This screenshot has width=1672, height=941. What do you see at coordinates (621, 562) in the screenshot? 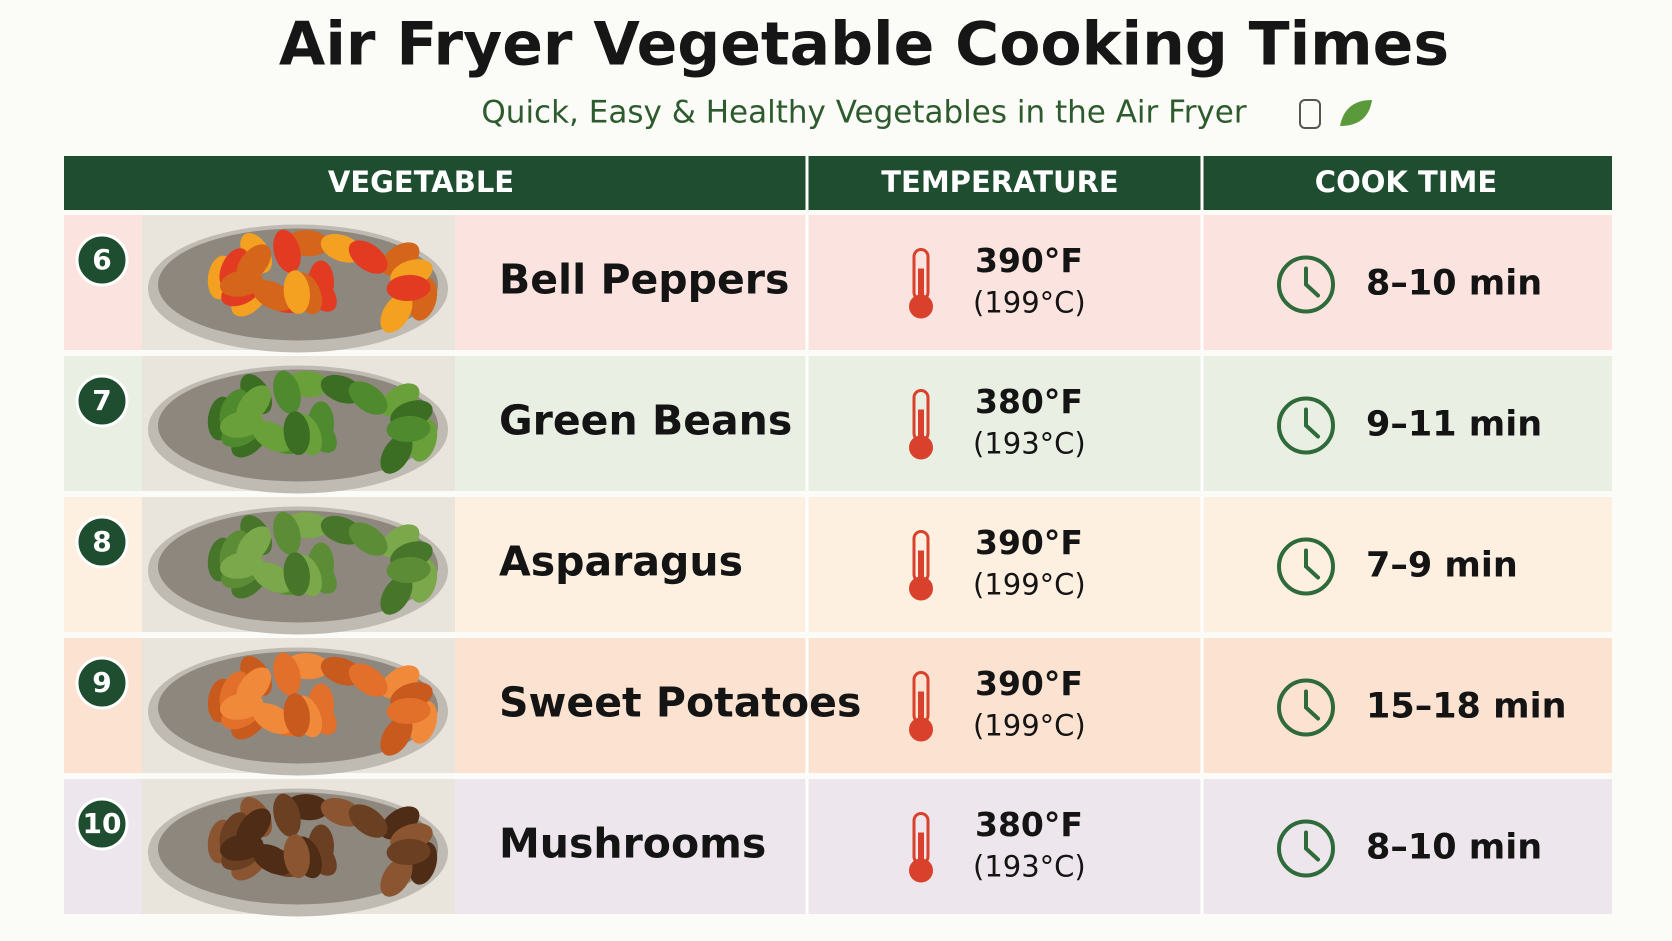
I see `vegetable-name: Asparagus` at bounding box center [621, 562].